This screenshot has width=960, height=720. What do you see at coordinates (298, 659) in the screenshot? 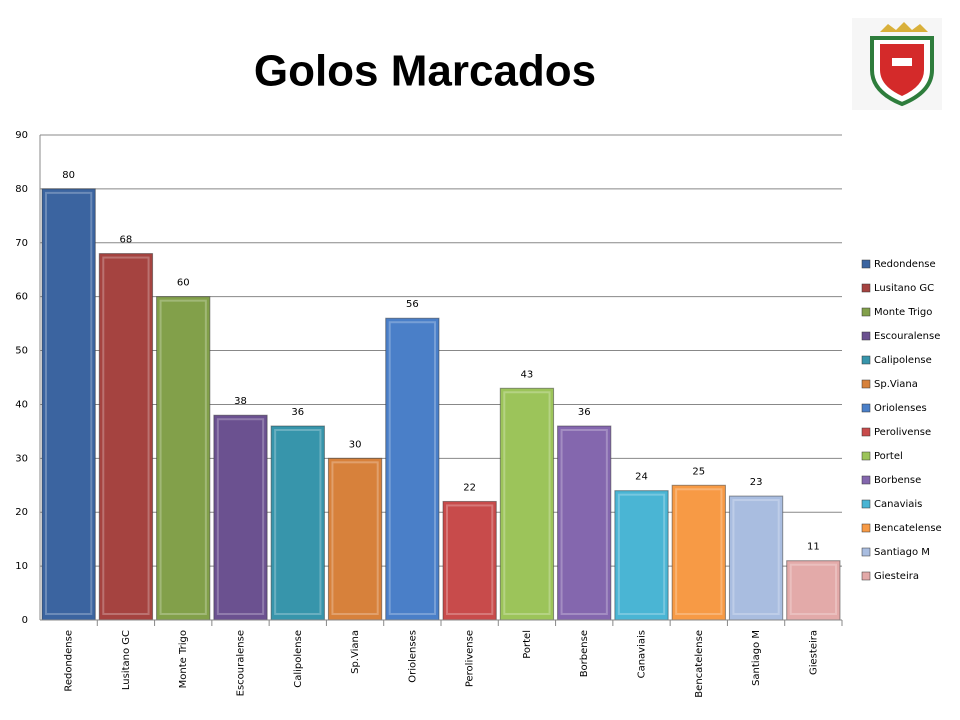
I see `x-tick-label: Calipolense` at bounding box center [298, 659].